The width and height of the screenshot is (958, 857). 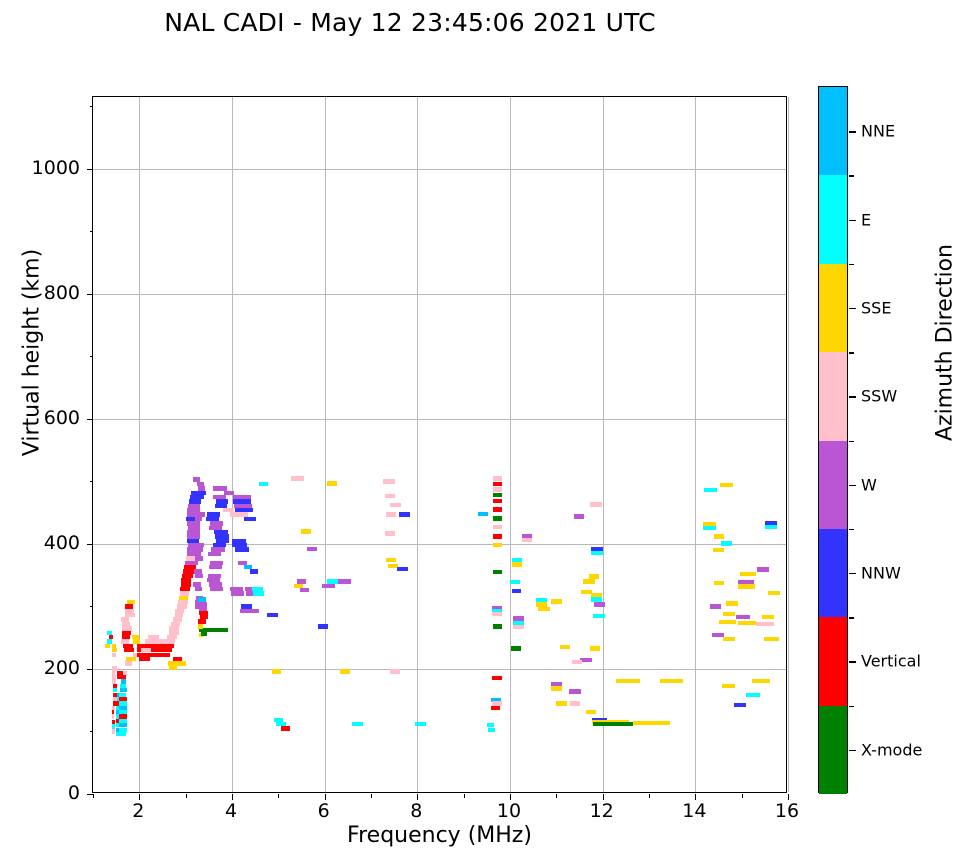 I want to click on colorbar-label-nnw: NNW, so click(x=881, y=573).